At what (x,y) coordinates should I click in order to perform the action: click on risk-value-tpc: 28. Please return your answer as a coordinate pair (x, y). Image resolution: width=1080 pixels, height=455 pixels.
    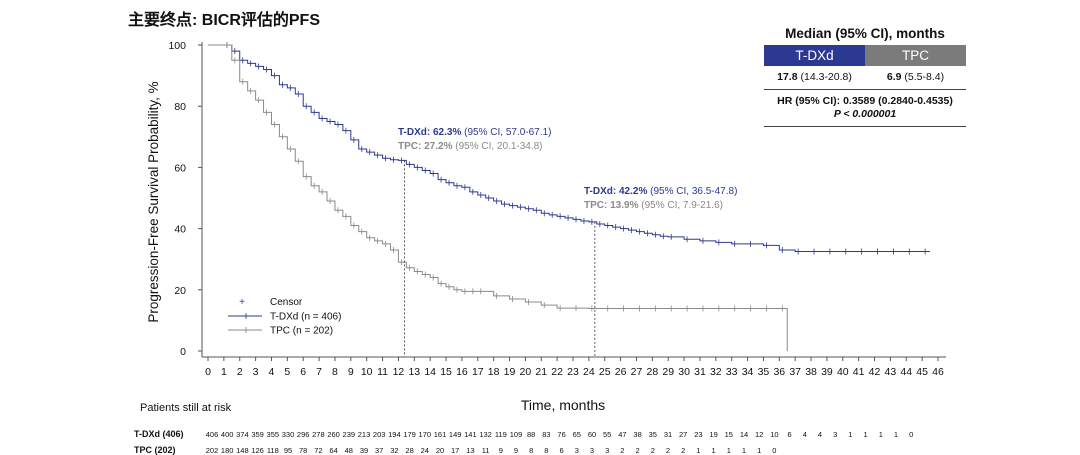
    Looking at the image, I should click on (409, 450).